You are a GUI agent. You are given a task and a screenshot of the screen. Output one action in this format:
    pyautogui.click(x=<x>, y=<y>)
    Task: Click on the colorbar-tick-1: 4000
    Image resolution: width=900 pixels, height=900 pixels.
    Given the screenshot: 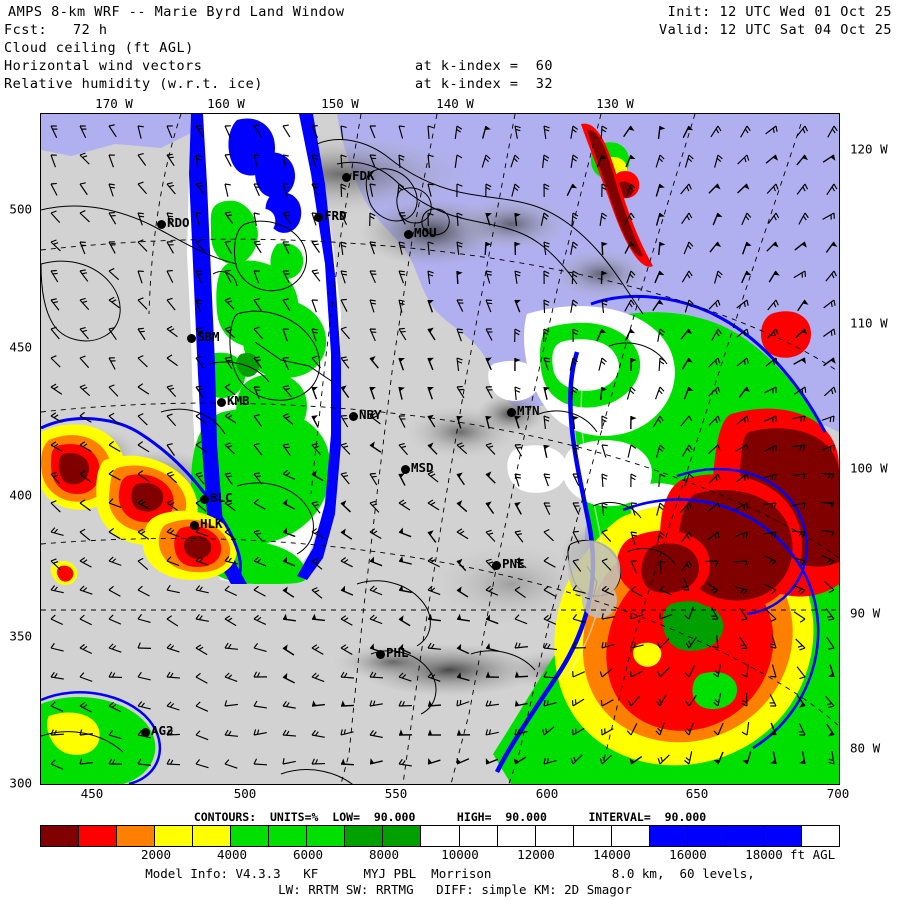 What is the action you would take?
    pyautogui.click(x=232, y=854)
    